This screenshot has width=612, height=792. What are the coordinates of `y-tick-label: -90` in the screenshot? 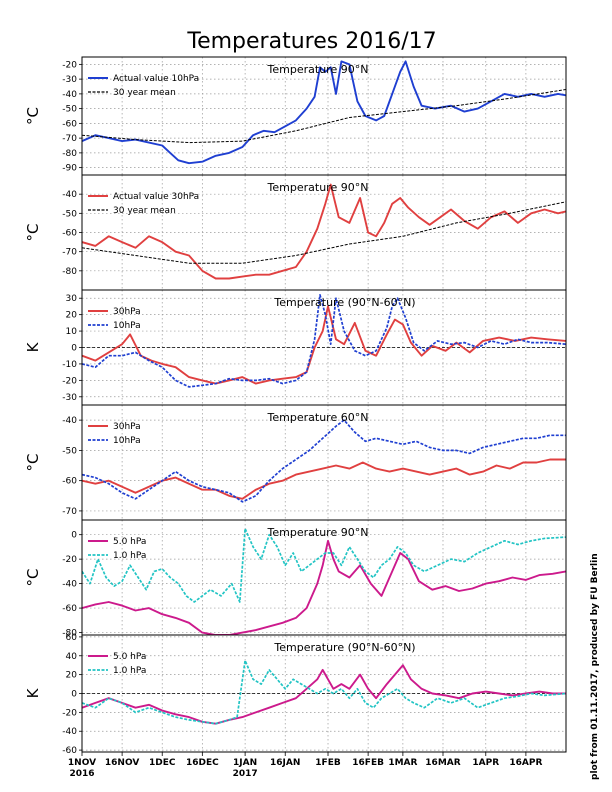 It's located at (69, 169).